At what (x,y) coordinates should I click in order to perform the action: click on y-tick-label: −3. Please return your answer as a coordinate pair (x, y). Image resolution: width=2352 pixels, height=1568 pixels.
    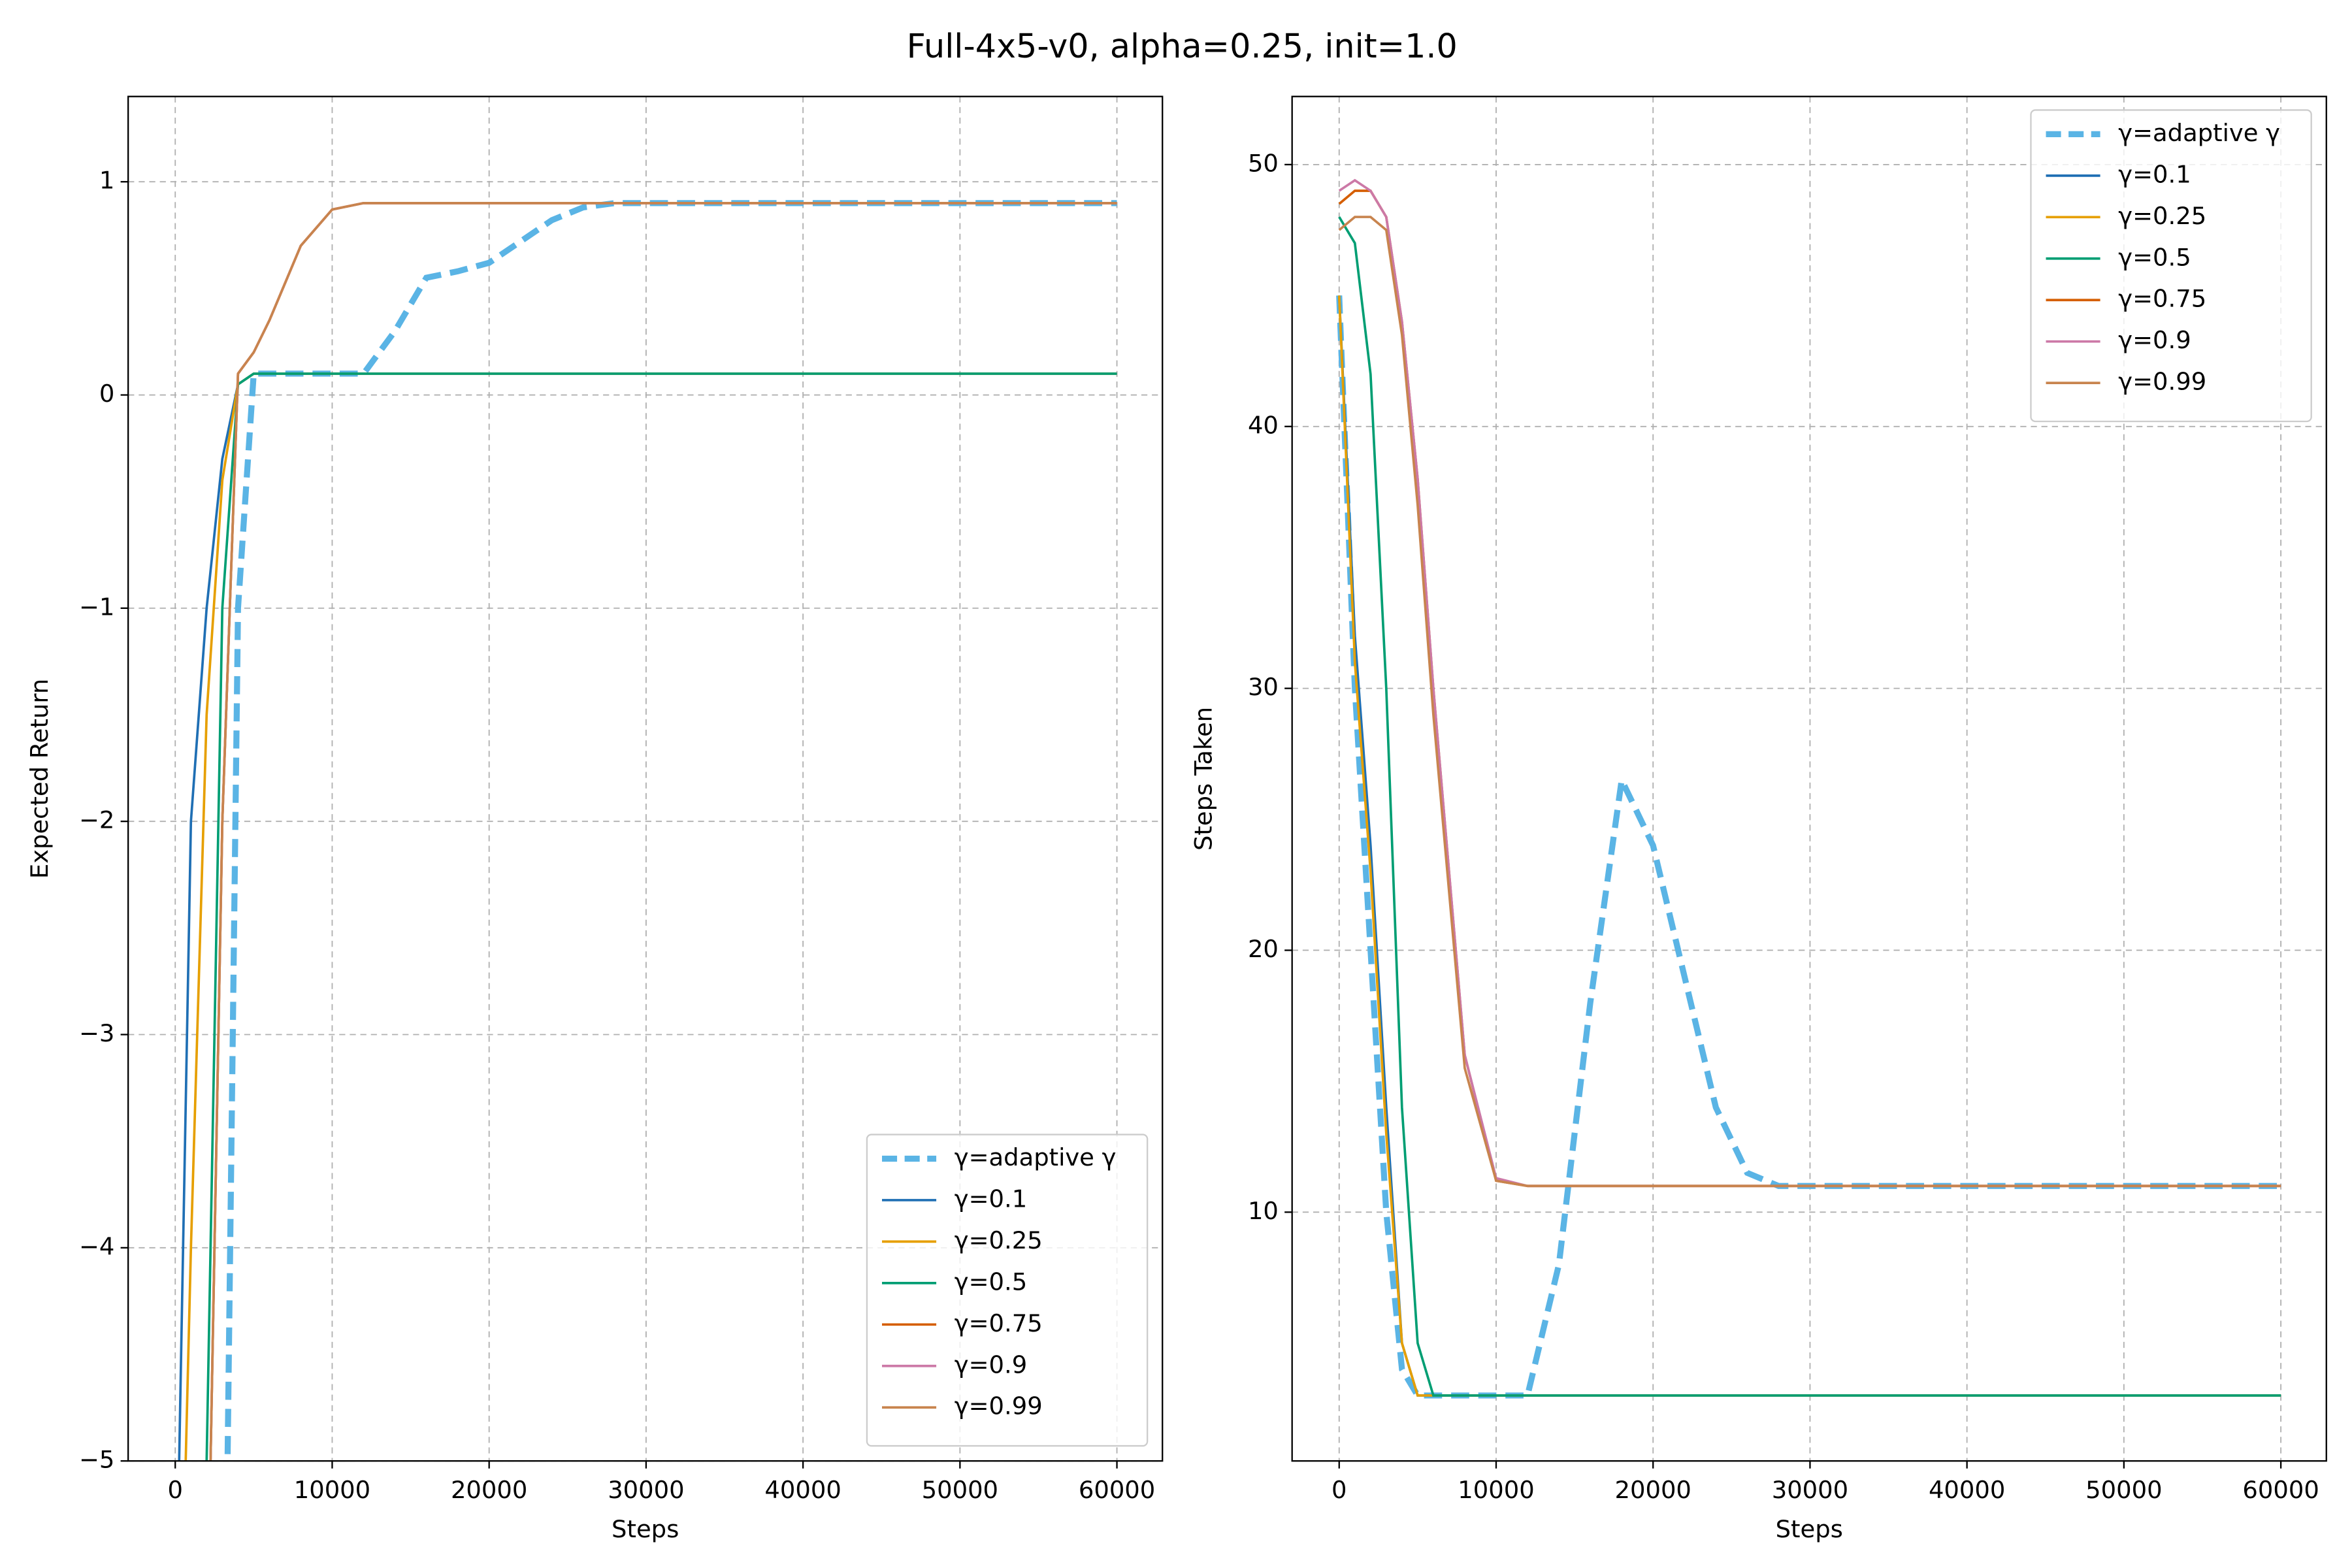
    Looking at the image, I should click on (96, 1033).